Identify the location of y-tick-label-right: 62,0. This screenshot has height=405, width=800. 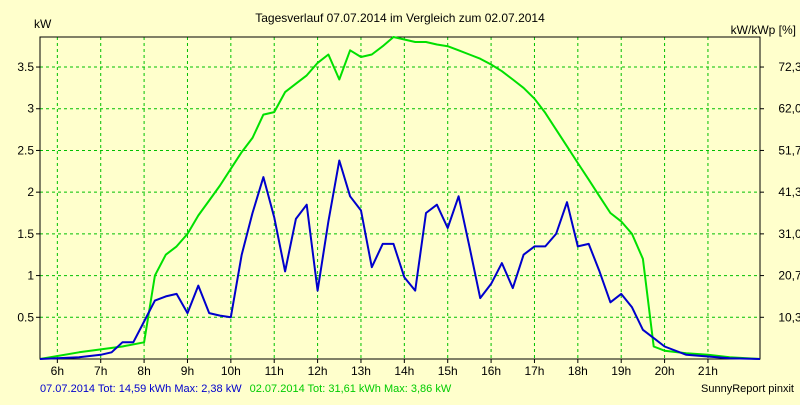
(789, 109).